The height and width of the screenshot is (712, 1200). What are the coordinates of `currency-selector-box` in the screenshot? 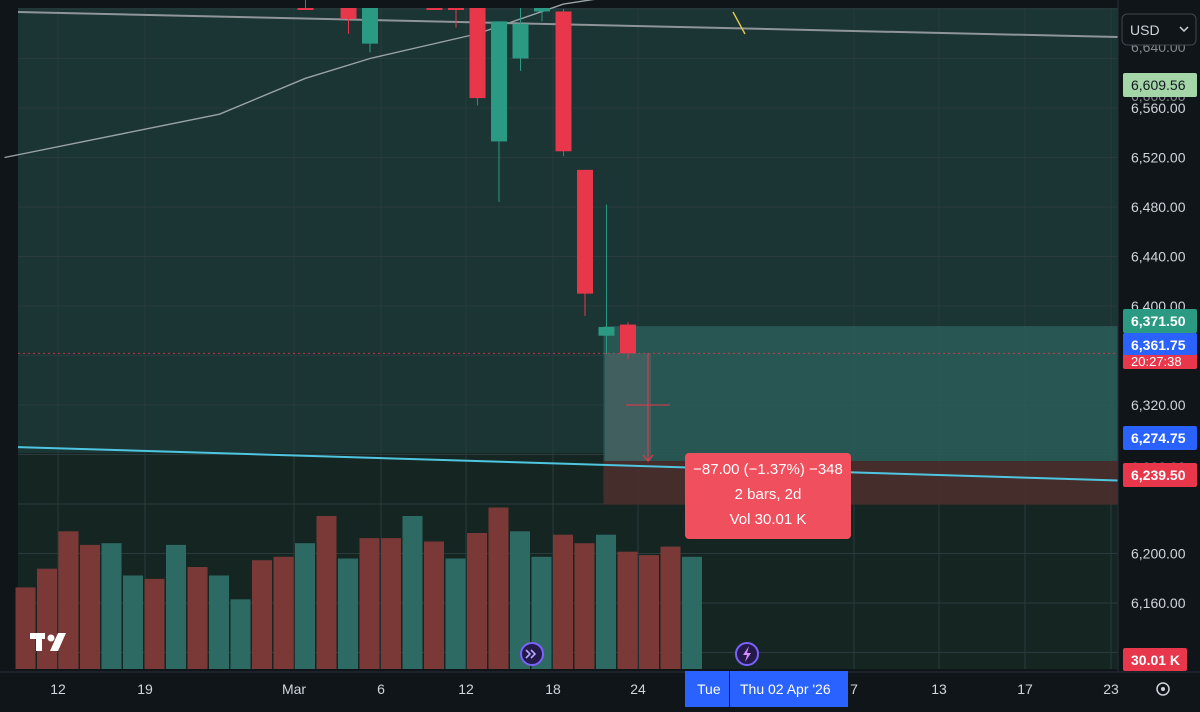 It's located at (1159, 29).